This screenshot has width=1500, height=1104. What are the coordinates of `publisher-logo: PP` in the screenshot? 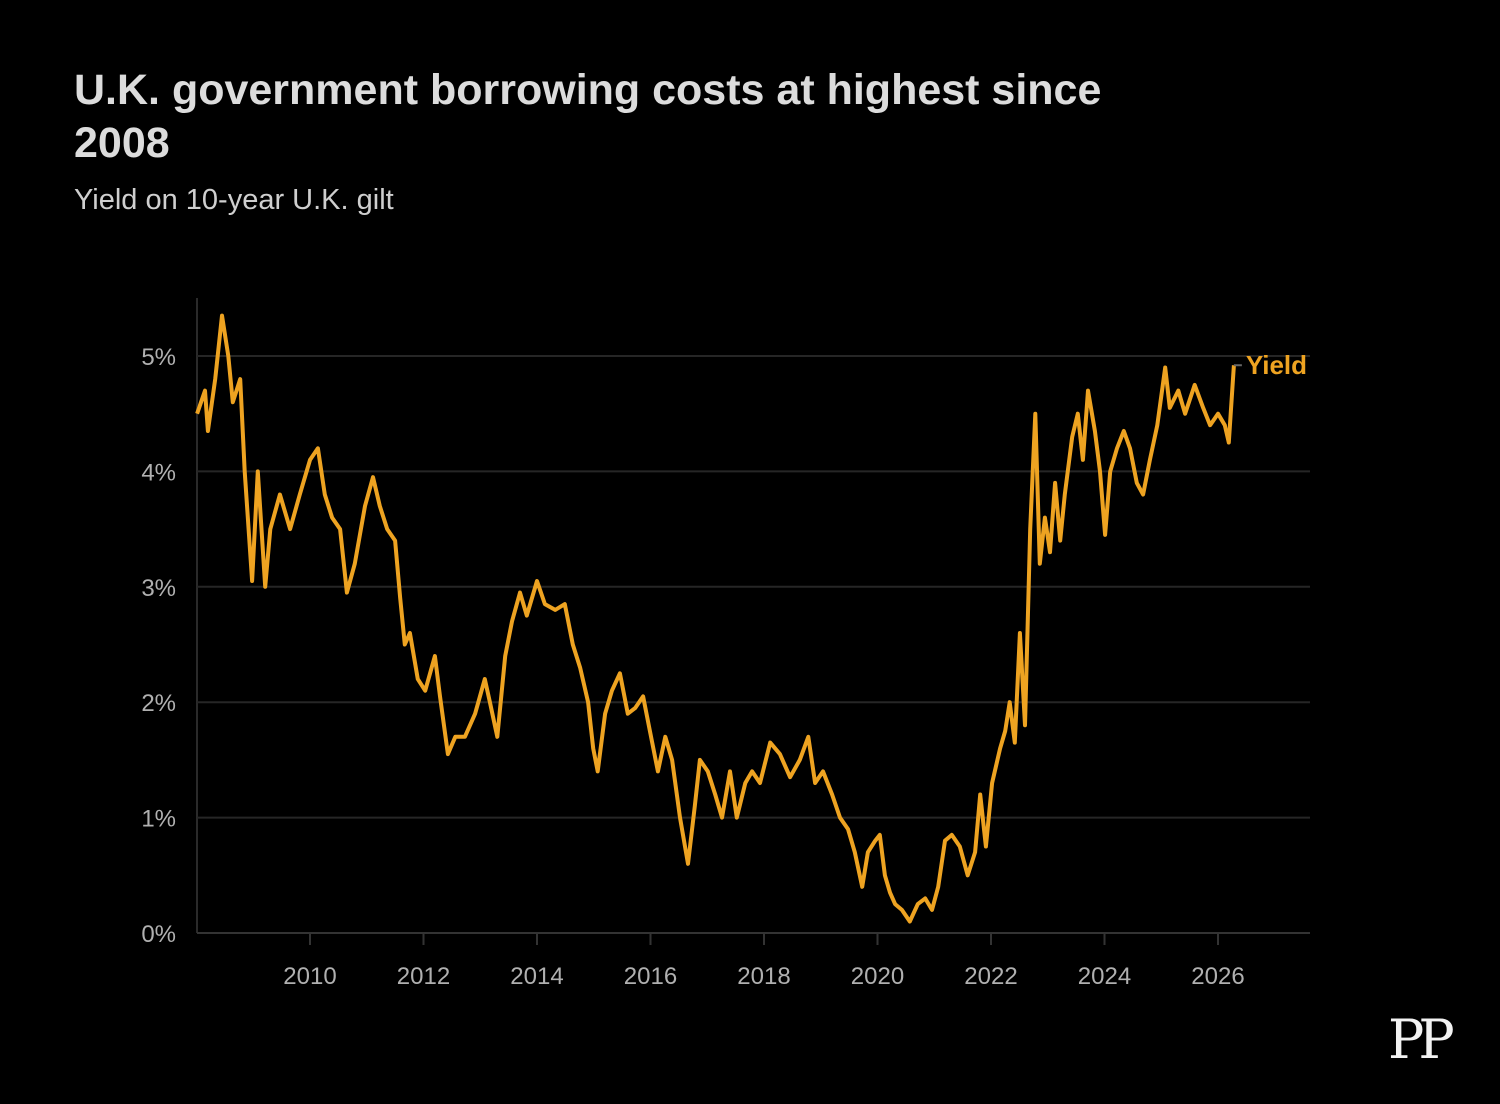 It's located at (1421, 1039).